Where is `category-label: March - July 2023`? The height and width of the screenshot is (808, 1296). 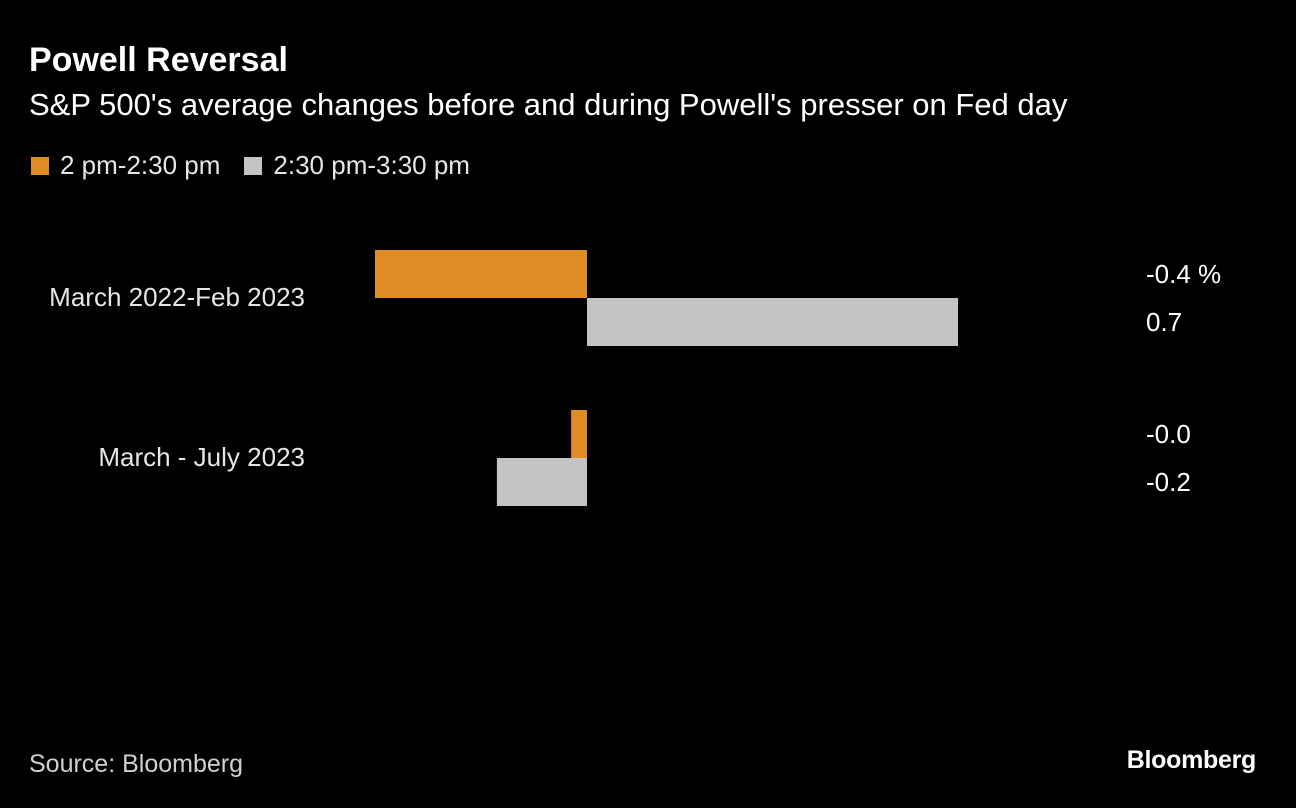 category-label: March - July 2023 is located at coordinates (201, 457).